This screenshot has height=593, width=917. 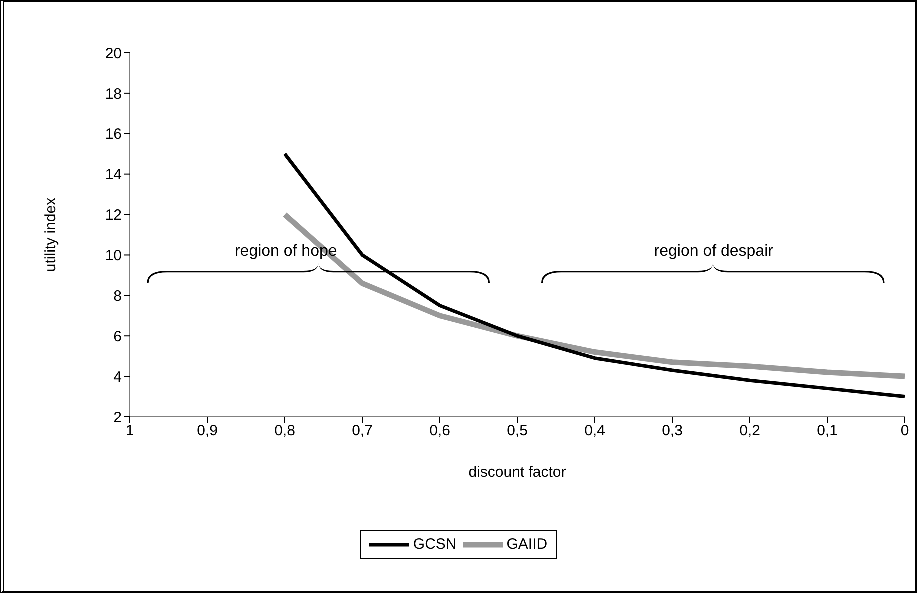 I want to click on x-tick-label: 0,3, so click(x=672, y=431).